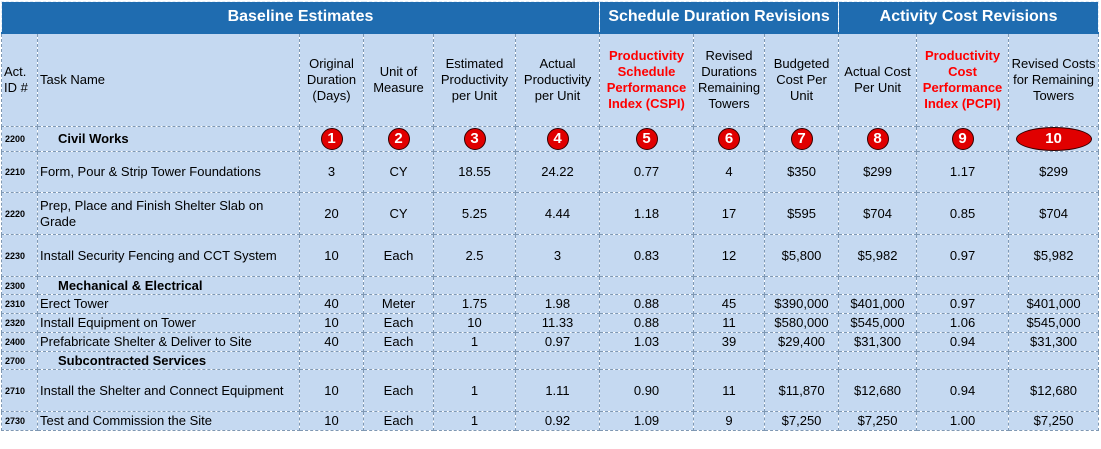  Describe the element at coordinates (398, 79) in the screenshot. I see `header-unit-of-measure: Unit of Measure` at that location.